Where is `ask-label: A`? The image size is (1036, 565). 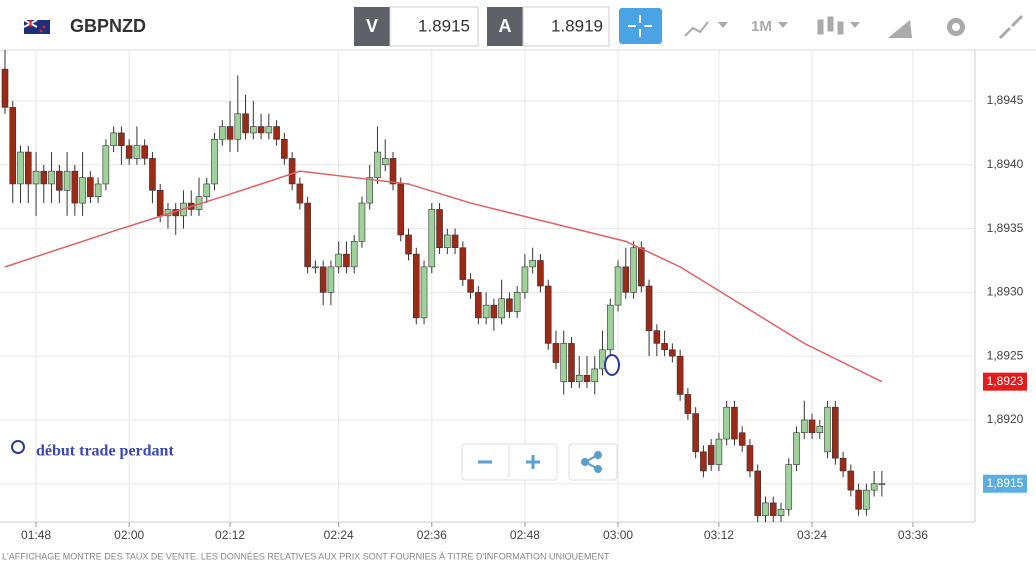 ask-label: A is located at coordinates (505, 26).